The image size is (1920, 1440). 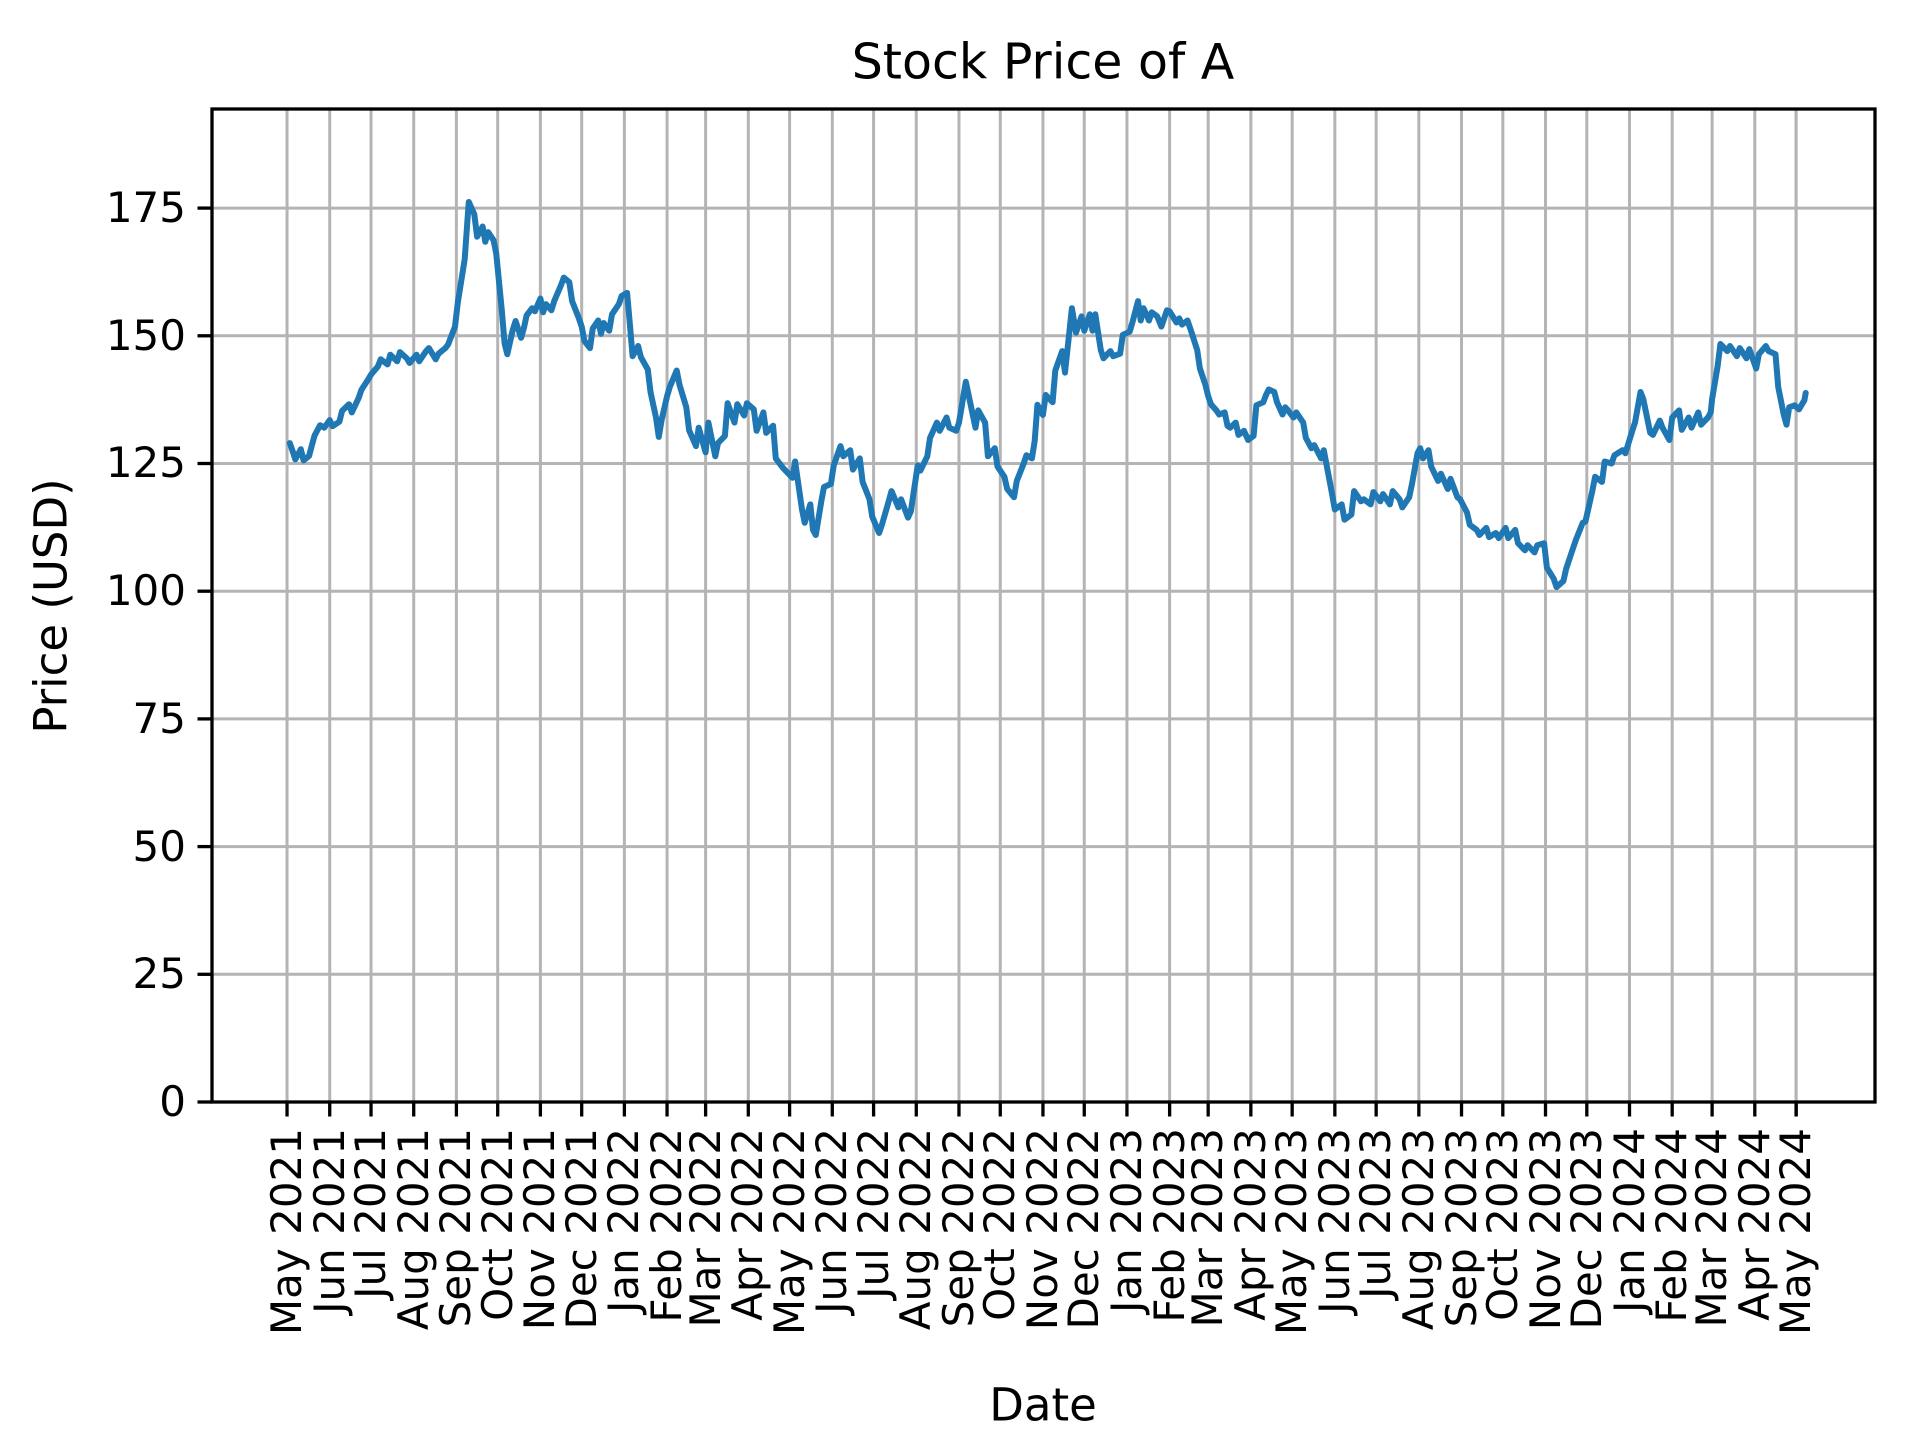 What do you see at coordinates (1084, 1229) in the screenshot?
I see `x-tick-label: Dec 2022` at bounding box center [1084, 1229].